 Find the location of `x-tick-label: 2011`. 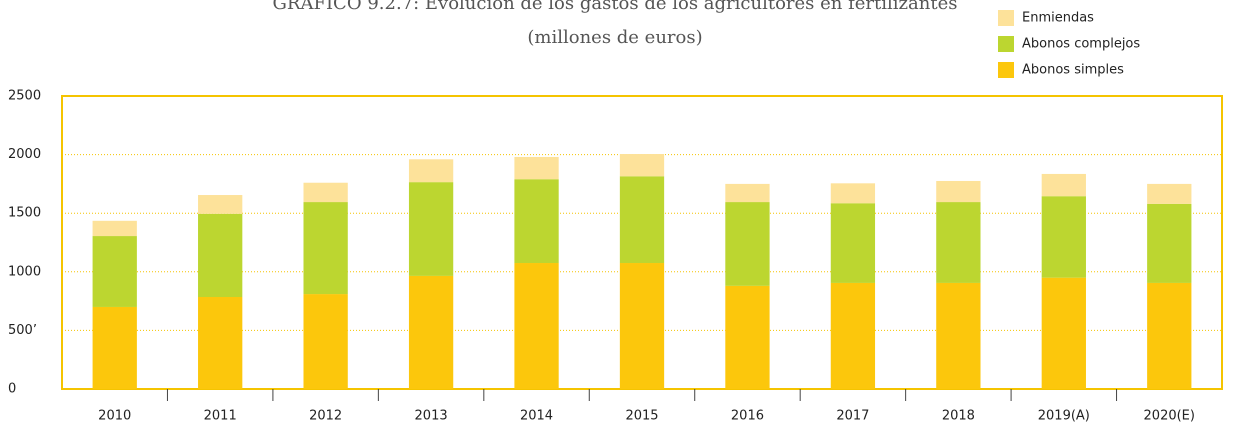

x-tick-label: 2011 is located at coordinates (220, 416).